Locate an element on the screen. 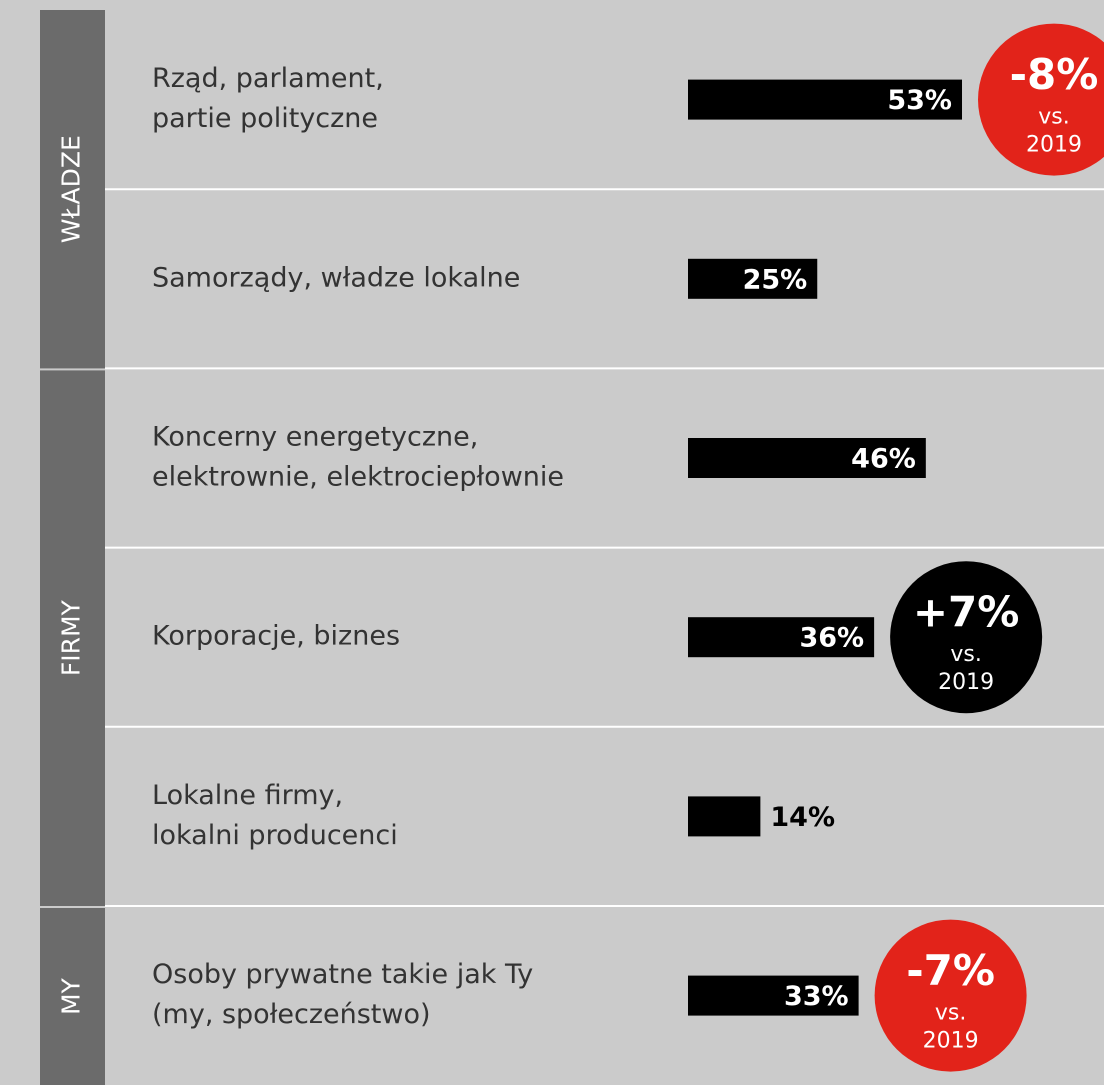  group-label: MY is located at coordinates (71, 996).